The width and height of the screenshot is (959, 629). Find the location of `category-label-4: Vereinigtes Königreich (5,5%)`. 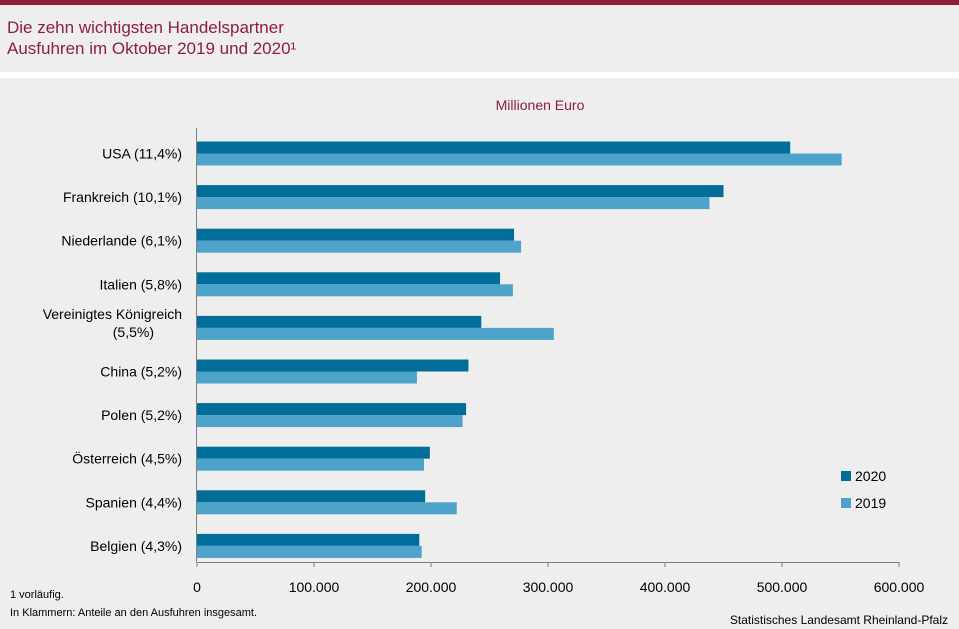

category-label-4: Vereinigtes Königreich (5,5%) is located at coordinates (112, 323).